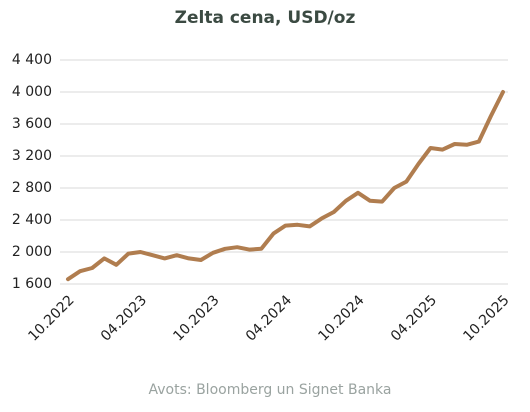  Describe the element at coordinates (196, 318) in the screenshot. I see `x-tick-label: 10.2023` at that location.